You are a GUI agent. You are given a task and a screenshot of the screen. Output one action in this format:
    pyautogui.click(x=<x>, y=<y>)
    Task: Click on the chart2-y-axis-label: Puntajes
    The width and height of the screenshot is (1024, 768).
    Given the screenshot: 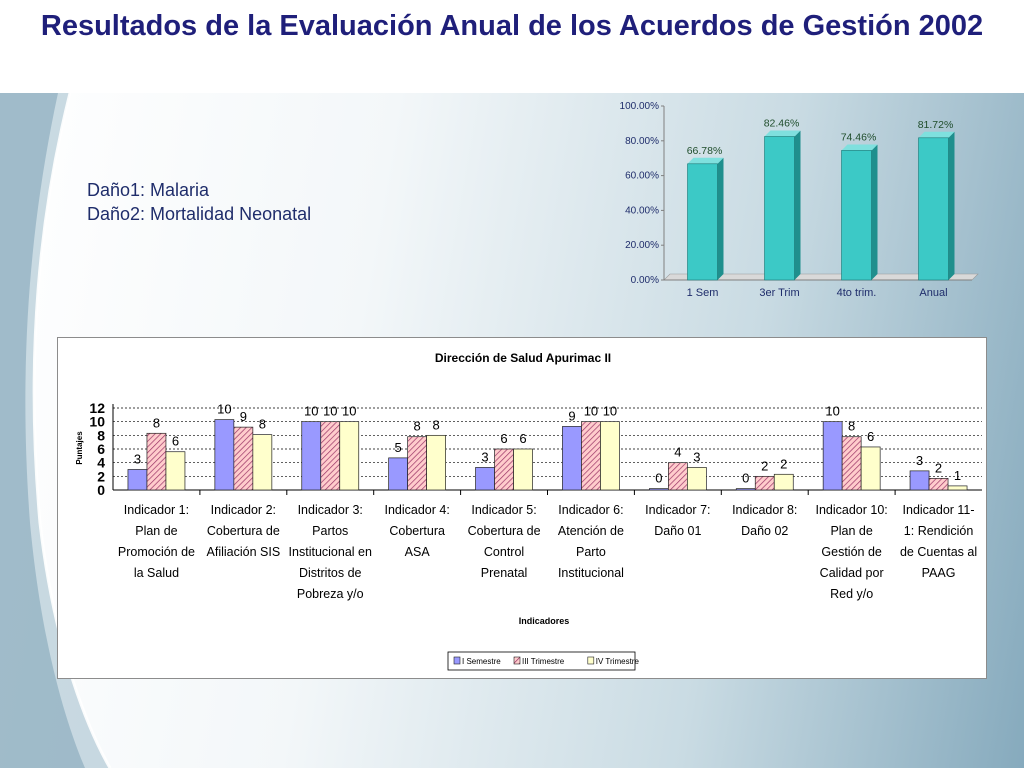 What is the action you would take?
    pyautogui.click(x=79, y=448)
    